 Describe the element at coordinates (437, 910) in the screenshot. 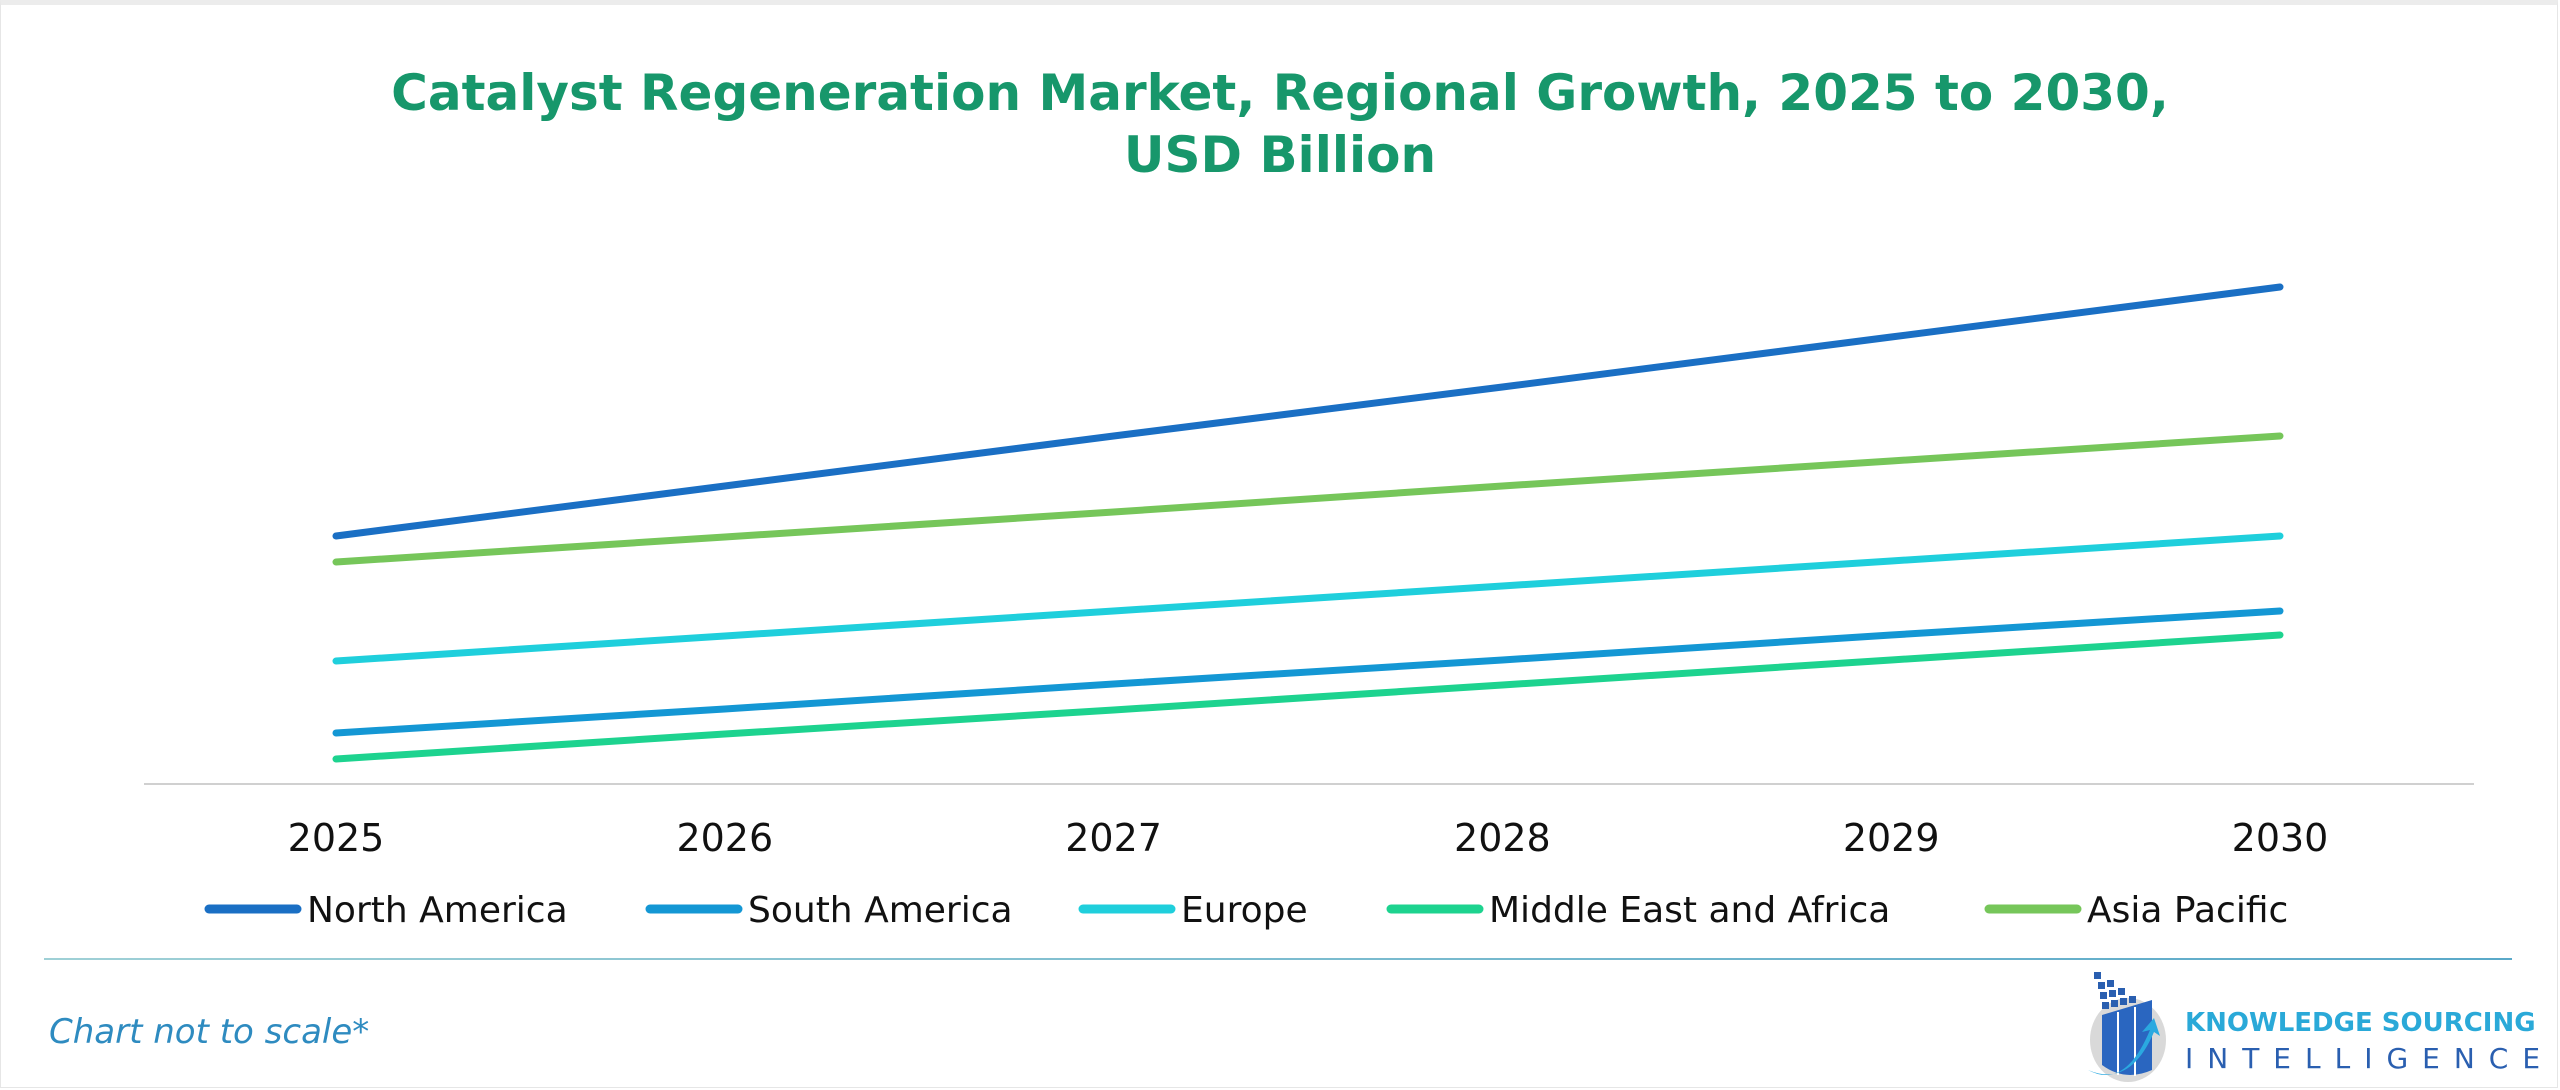

I see `legend-label: North America` at that location.